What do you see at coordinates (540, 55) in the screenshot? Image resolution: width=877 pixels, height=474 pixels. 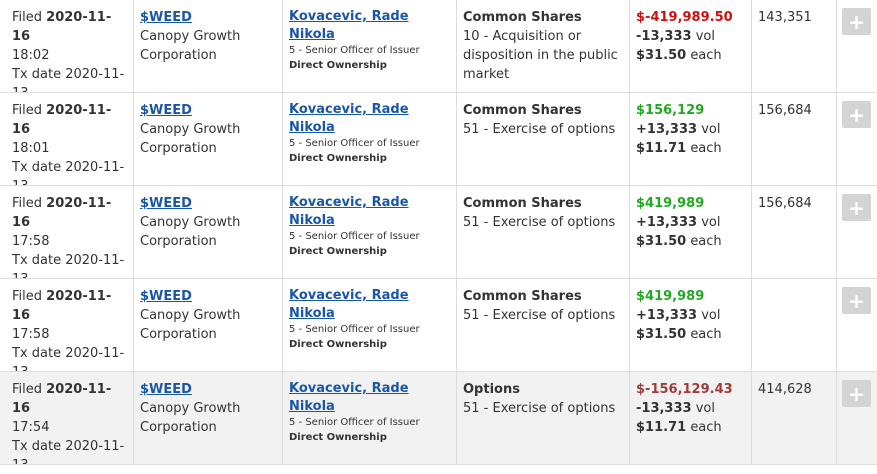 I see `transaction-nature: disposition in the public` at bounding box center [540, 55].